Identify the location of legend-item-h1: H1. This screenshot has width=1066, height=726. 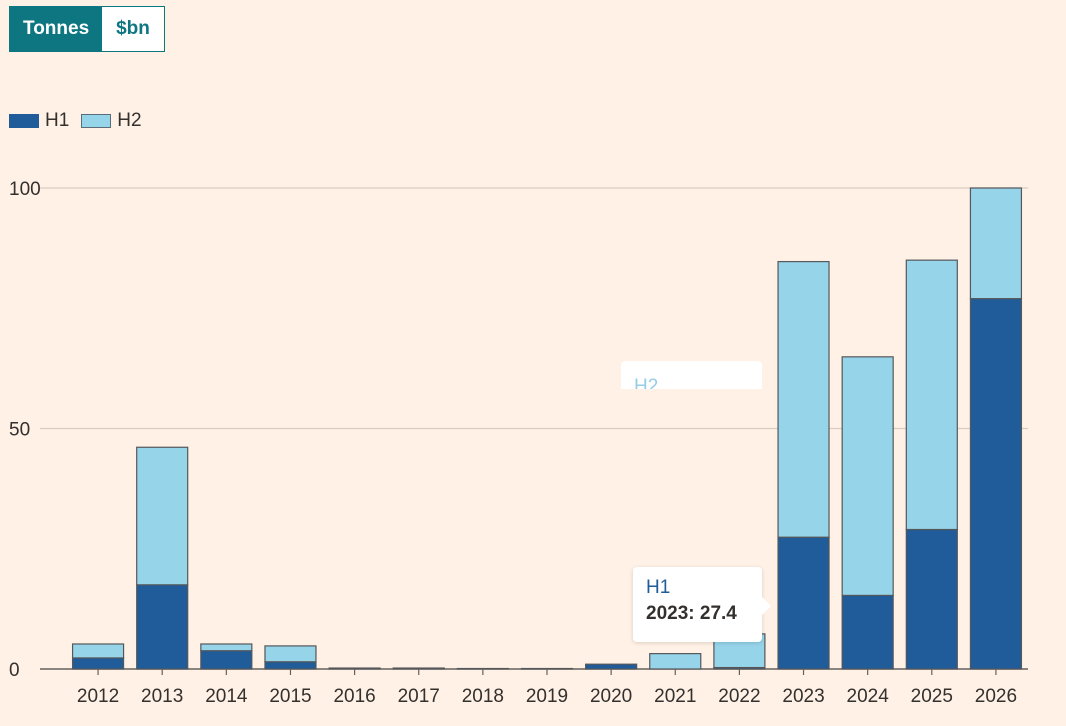
(39, 121).